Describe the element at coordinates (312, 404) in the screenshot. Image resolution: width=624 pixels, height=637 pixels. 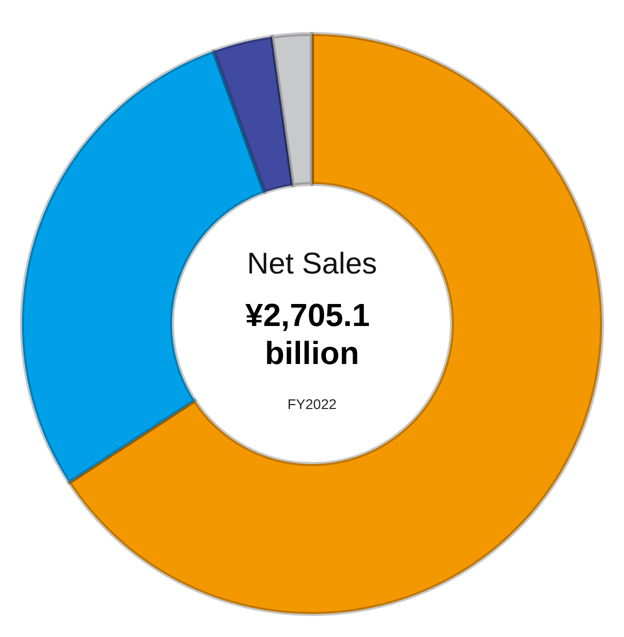
I see `text: FY2022` at that location.